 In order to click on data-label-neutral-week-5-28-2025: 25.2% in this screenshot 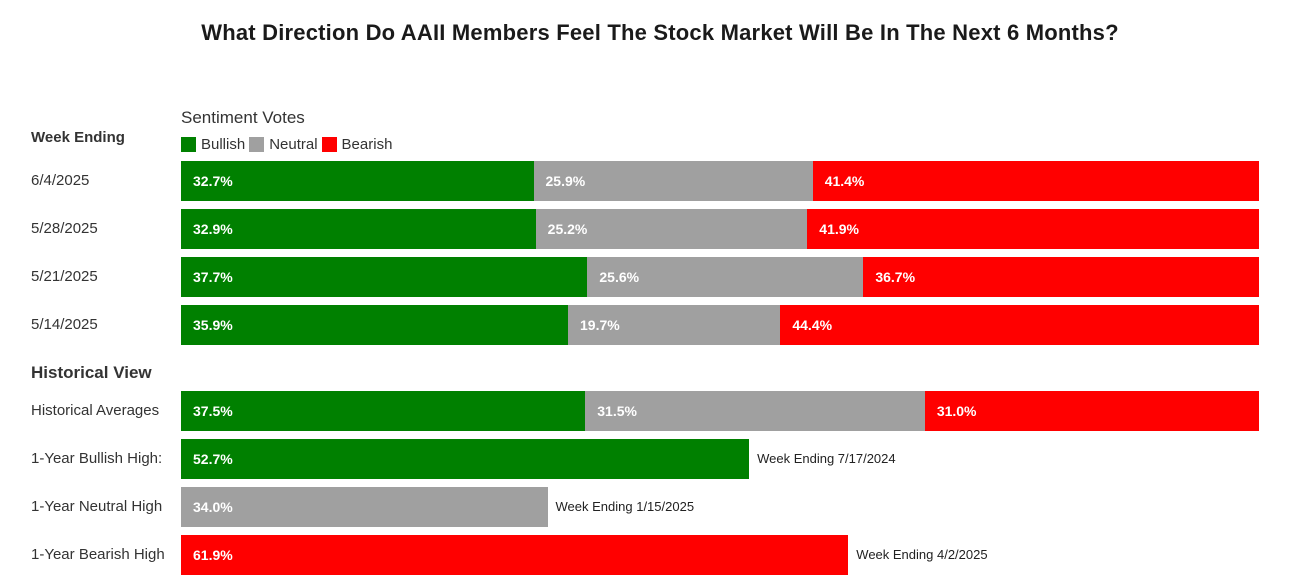, I will do `click(567, 229)`.